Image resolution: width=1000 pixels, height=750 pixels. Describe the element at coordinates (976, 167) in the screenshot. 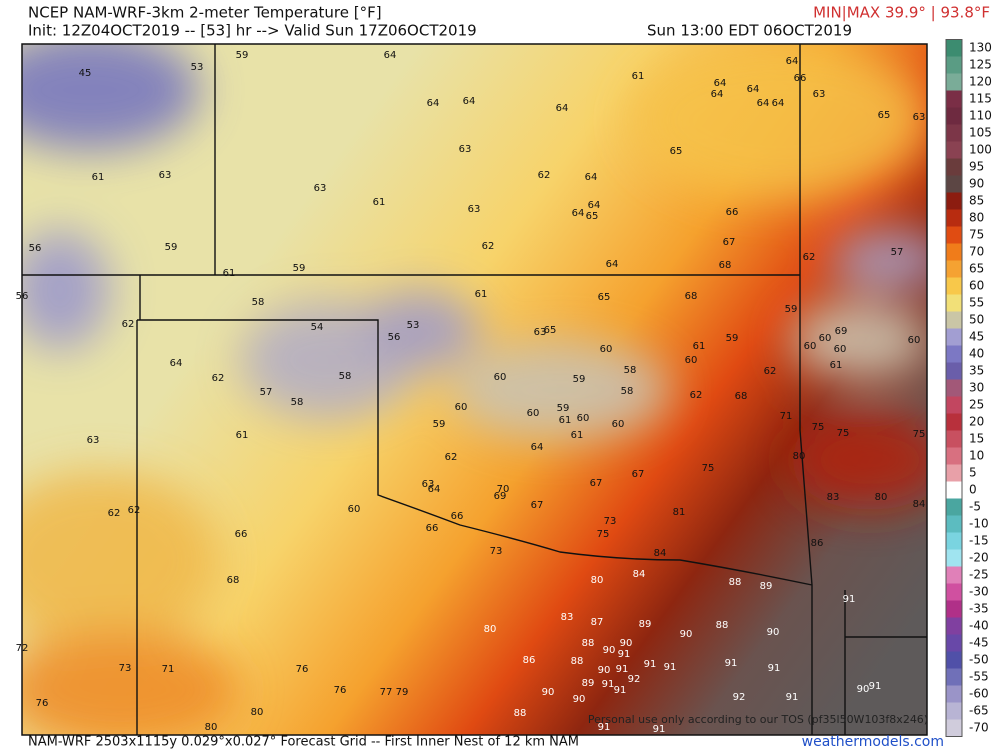

I see `colorbar-tick-label: 95` at that location.